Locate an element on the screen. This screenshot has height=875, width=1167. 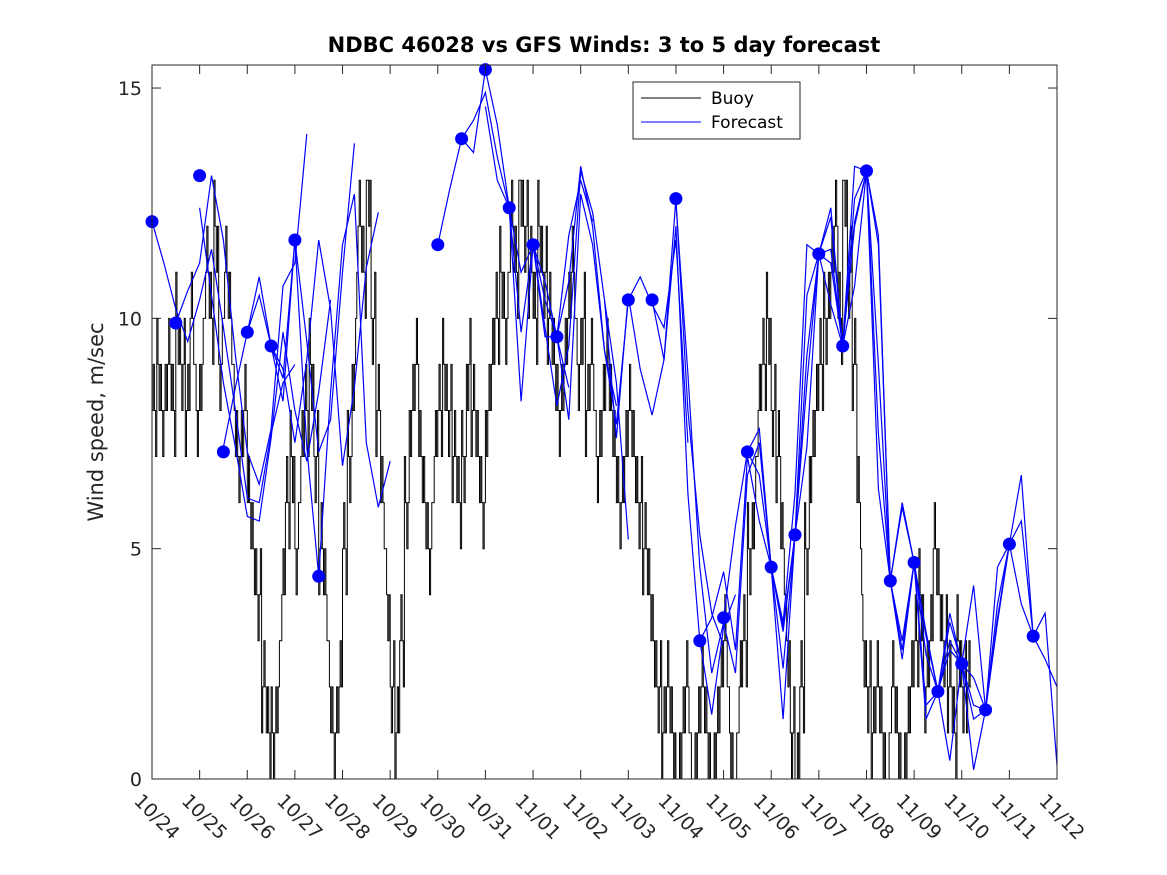
legend-box is located at coordinates (716, 110).